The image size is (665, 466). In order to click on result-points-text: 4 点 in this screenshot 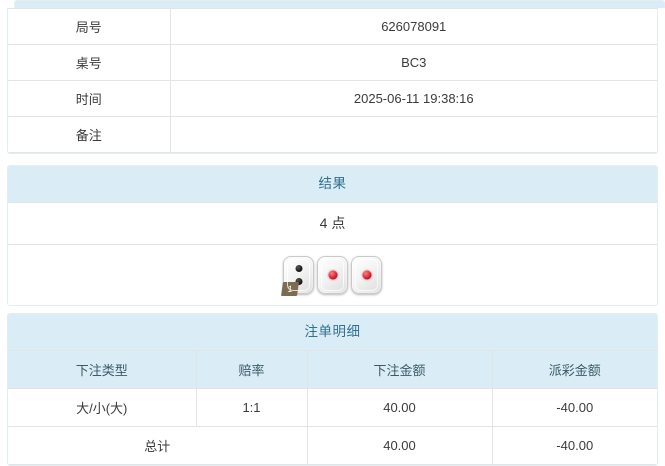, I will do `click(332, 224)`.